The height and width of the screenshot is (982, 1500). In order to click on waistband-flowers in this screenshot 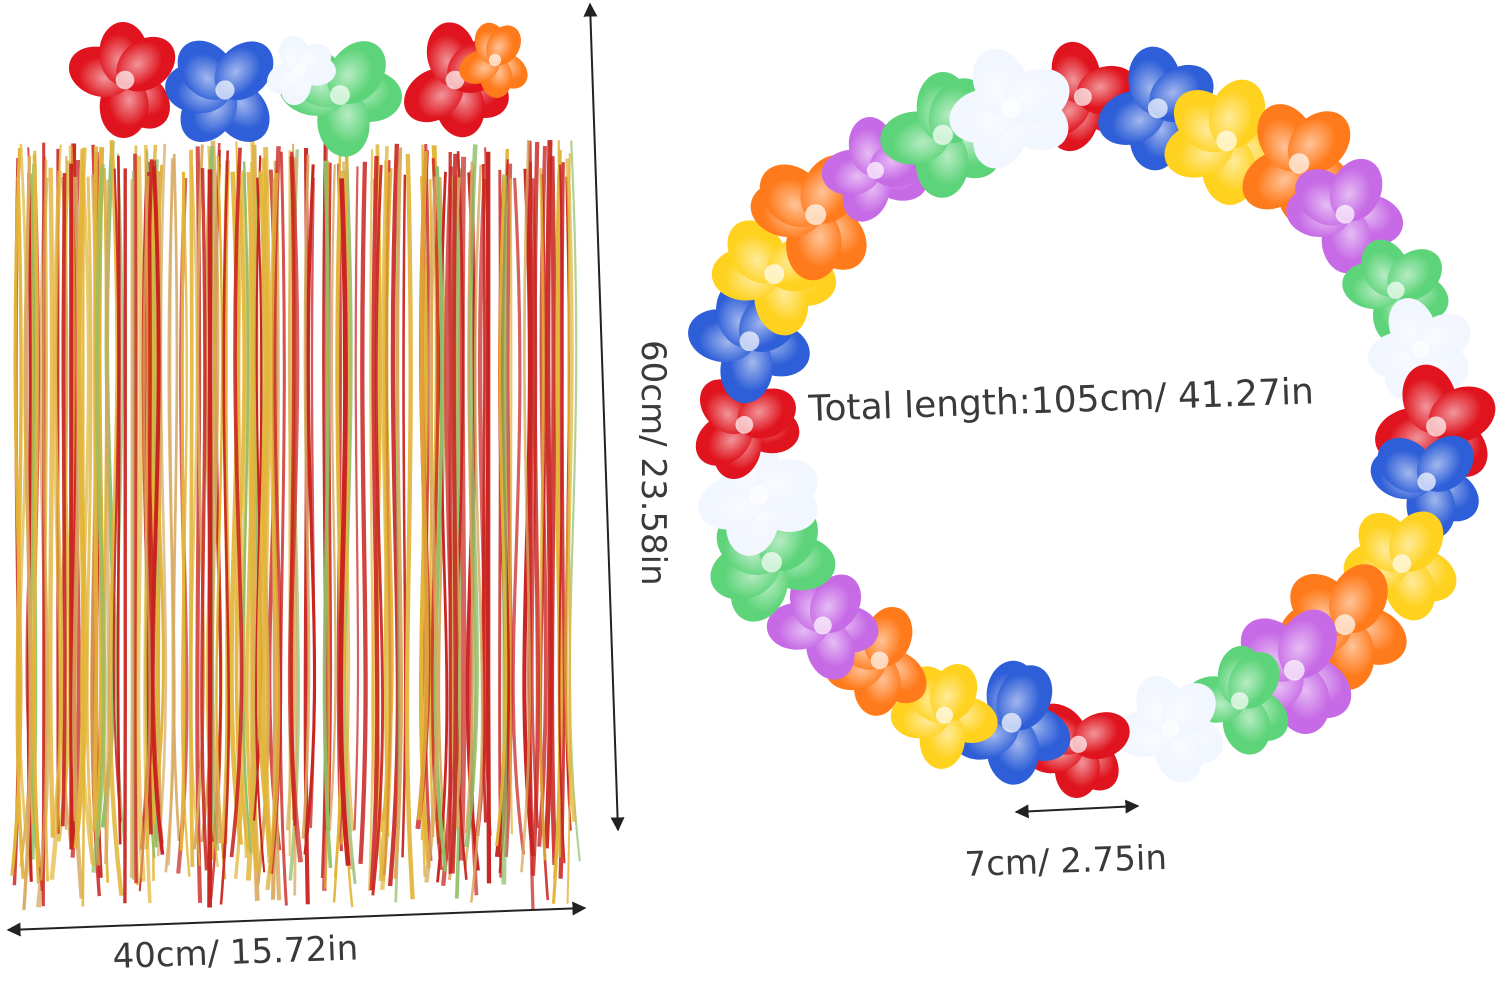, I will do `click(298, 89)`.